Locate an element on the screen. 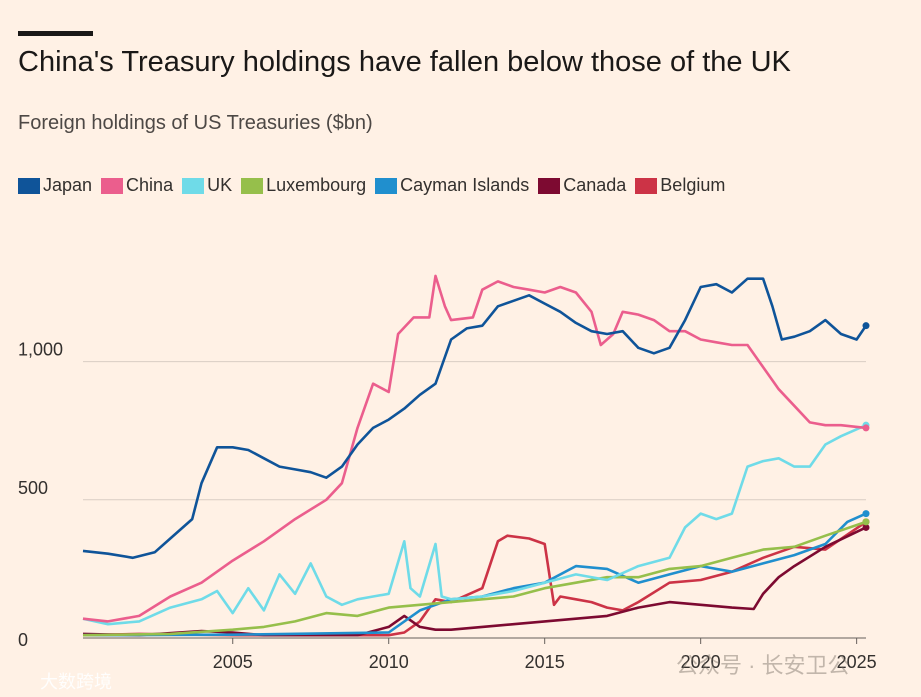 This screenshot has height=697, width=921. series-line-luxembourg is located at coordinates (474, 578).